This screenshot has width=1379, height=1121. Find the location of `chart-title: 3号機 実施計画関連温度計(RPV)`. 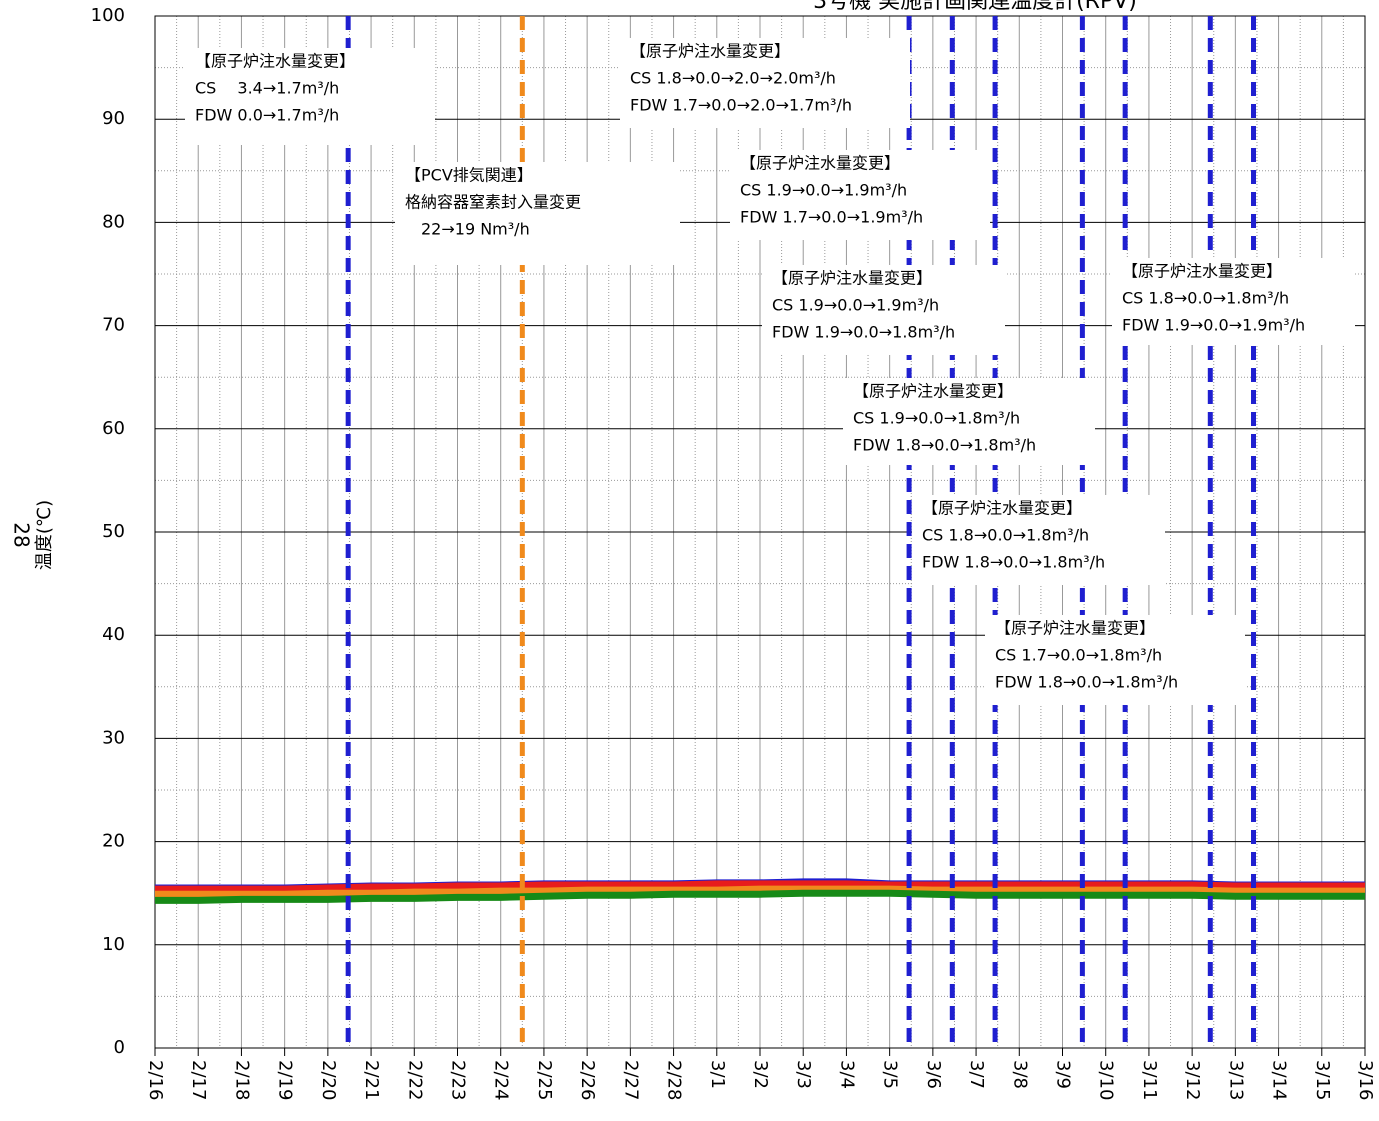

chart-title: 3号機 実施計画関連温度計(RPV) is located at coordinates (975, 7).